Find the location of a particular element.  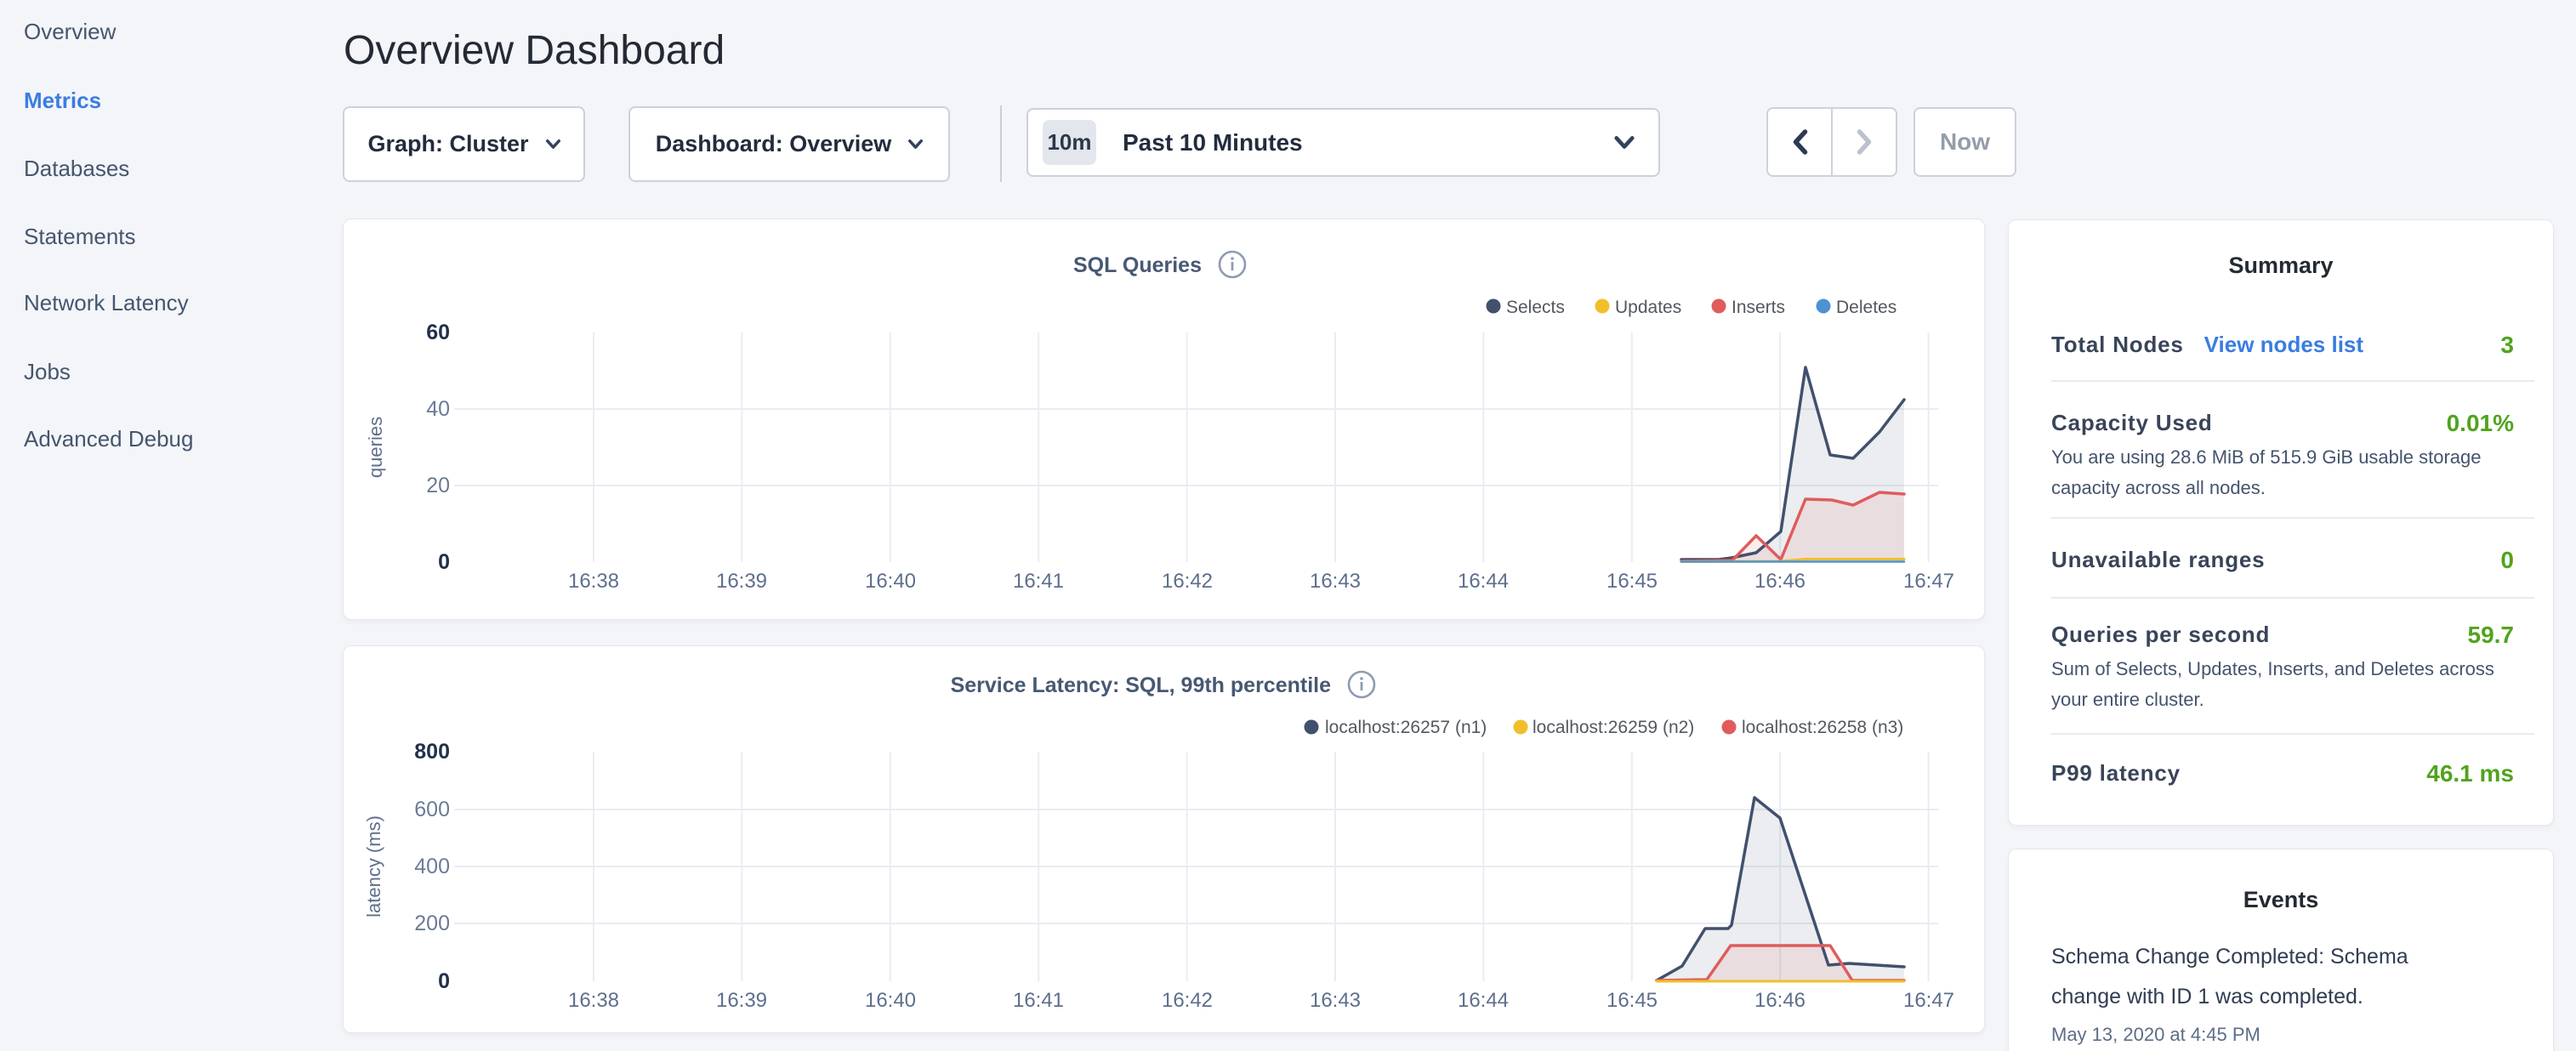

svg-text: 400 is located at coordinates (432, 867).